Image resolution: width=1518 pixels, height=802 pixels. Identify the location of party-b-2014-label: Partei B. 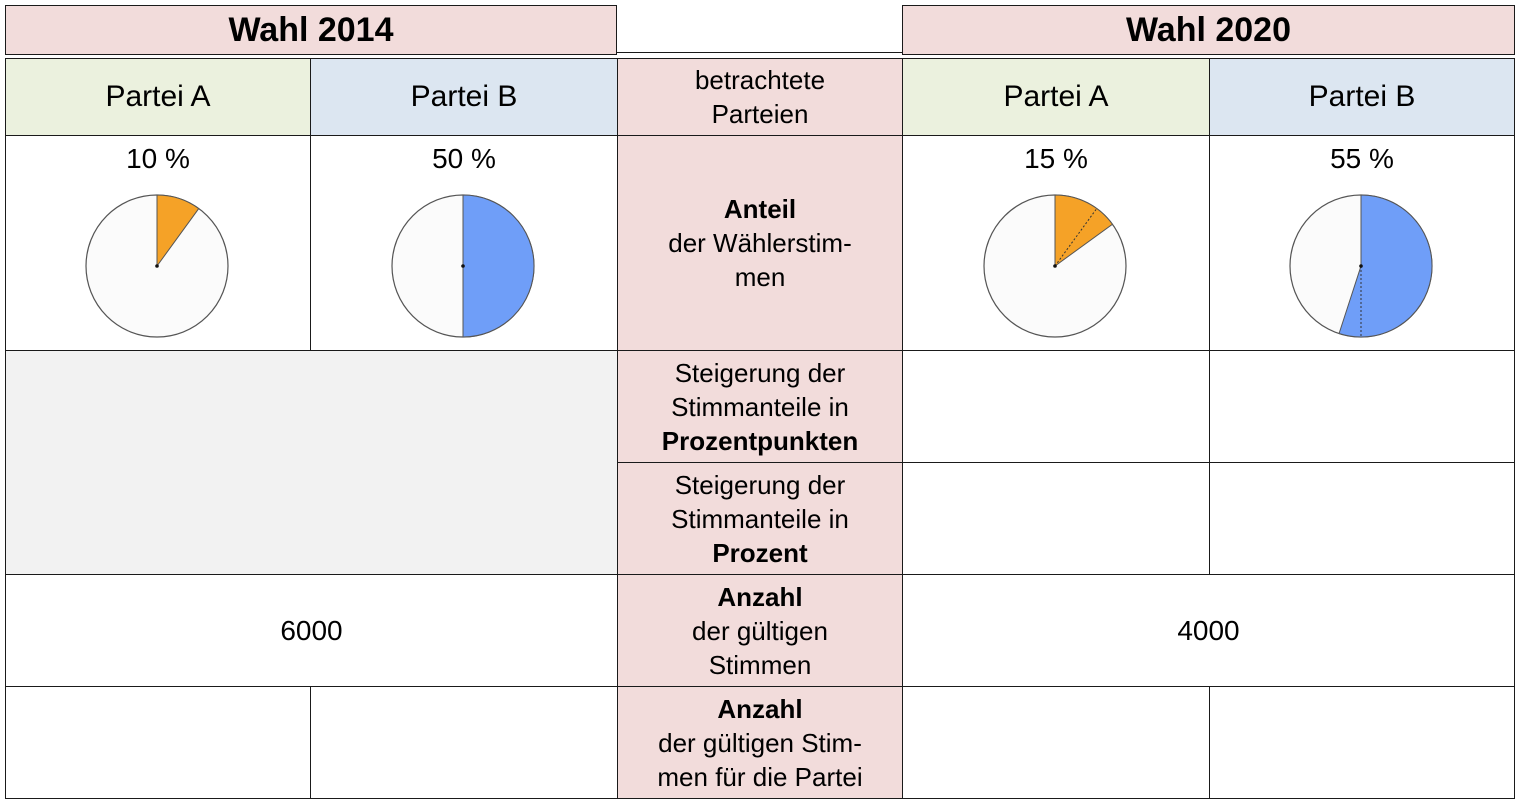
(464, 96).